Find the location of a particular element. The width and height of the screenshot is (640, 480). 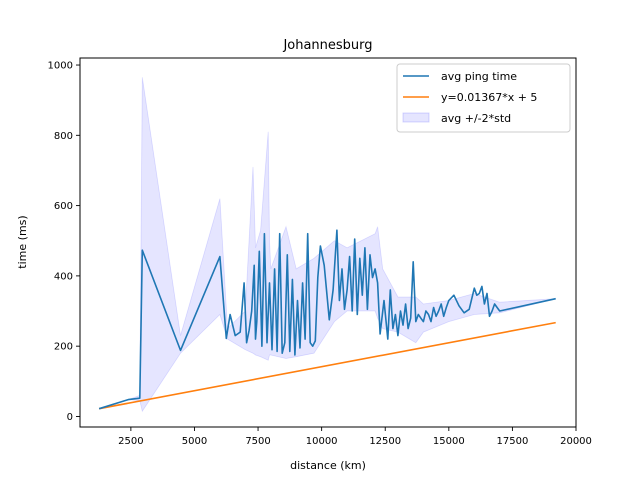

x-tick-label: 17500 is located at coordinates (513, 441).